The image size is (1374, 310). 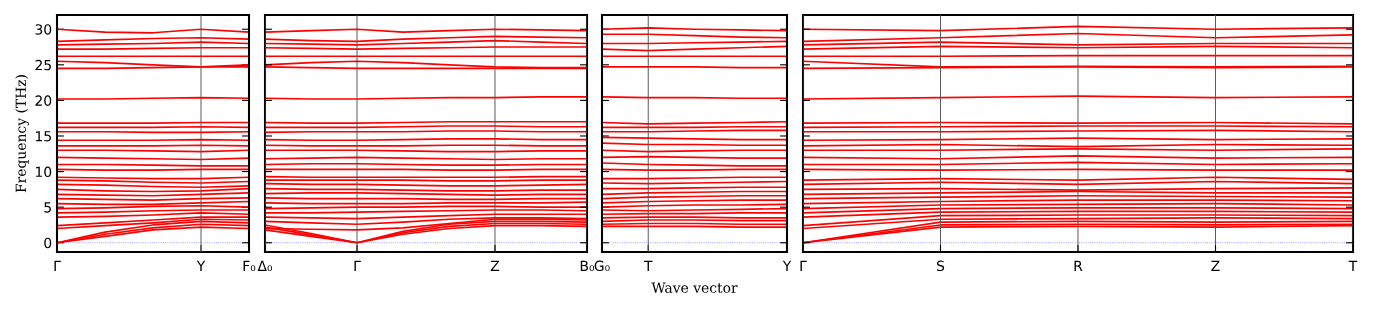 I want to click on y-tick-label: 20, so click(x=43, y=100).